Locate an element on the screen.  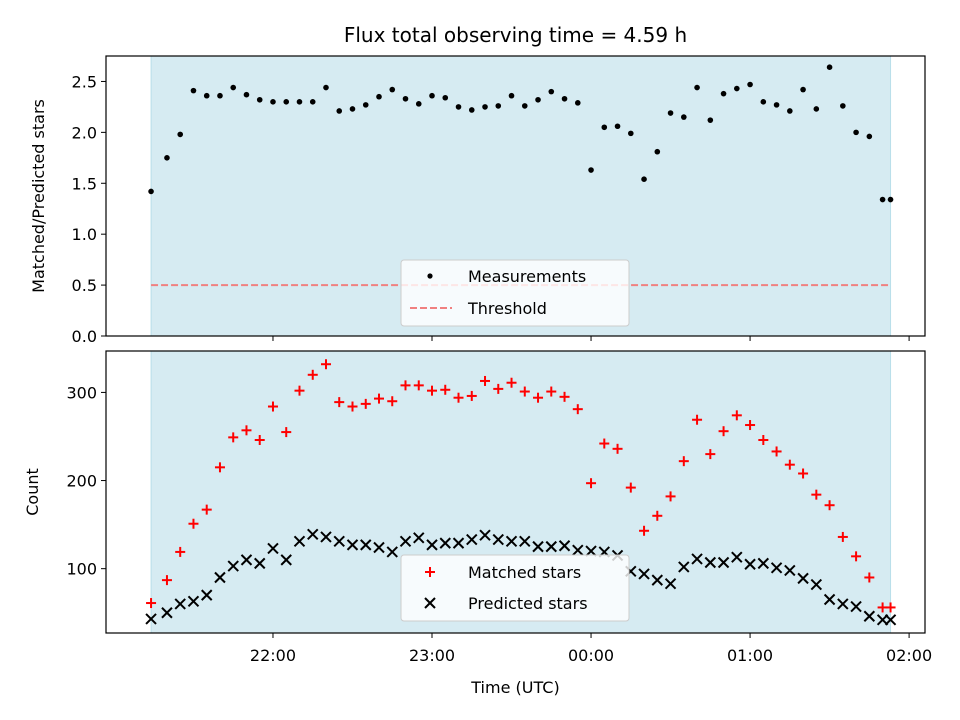
top-y-axis-label: Matched/Predicted stars is located at coordinates (38, 196).